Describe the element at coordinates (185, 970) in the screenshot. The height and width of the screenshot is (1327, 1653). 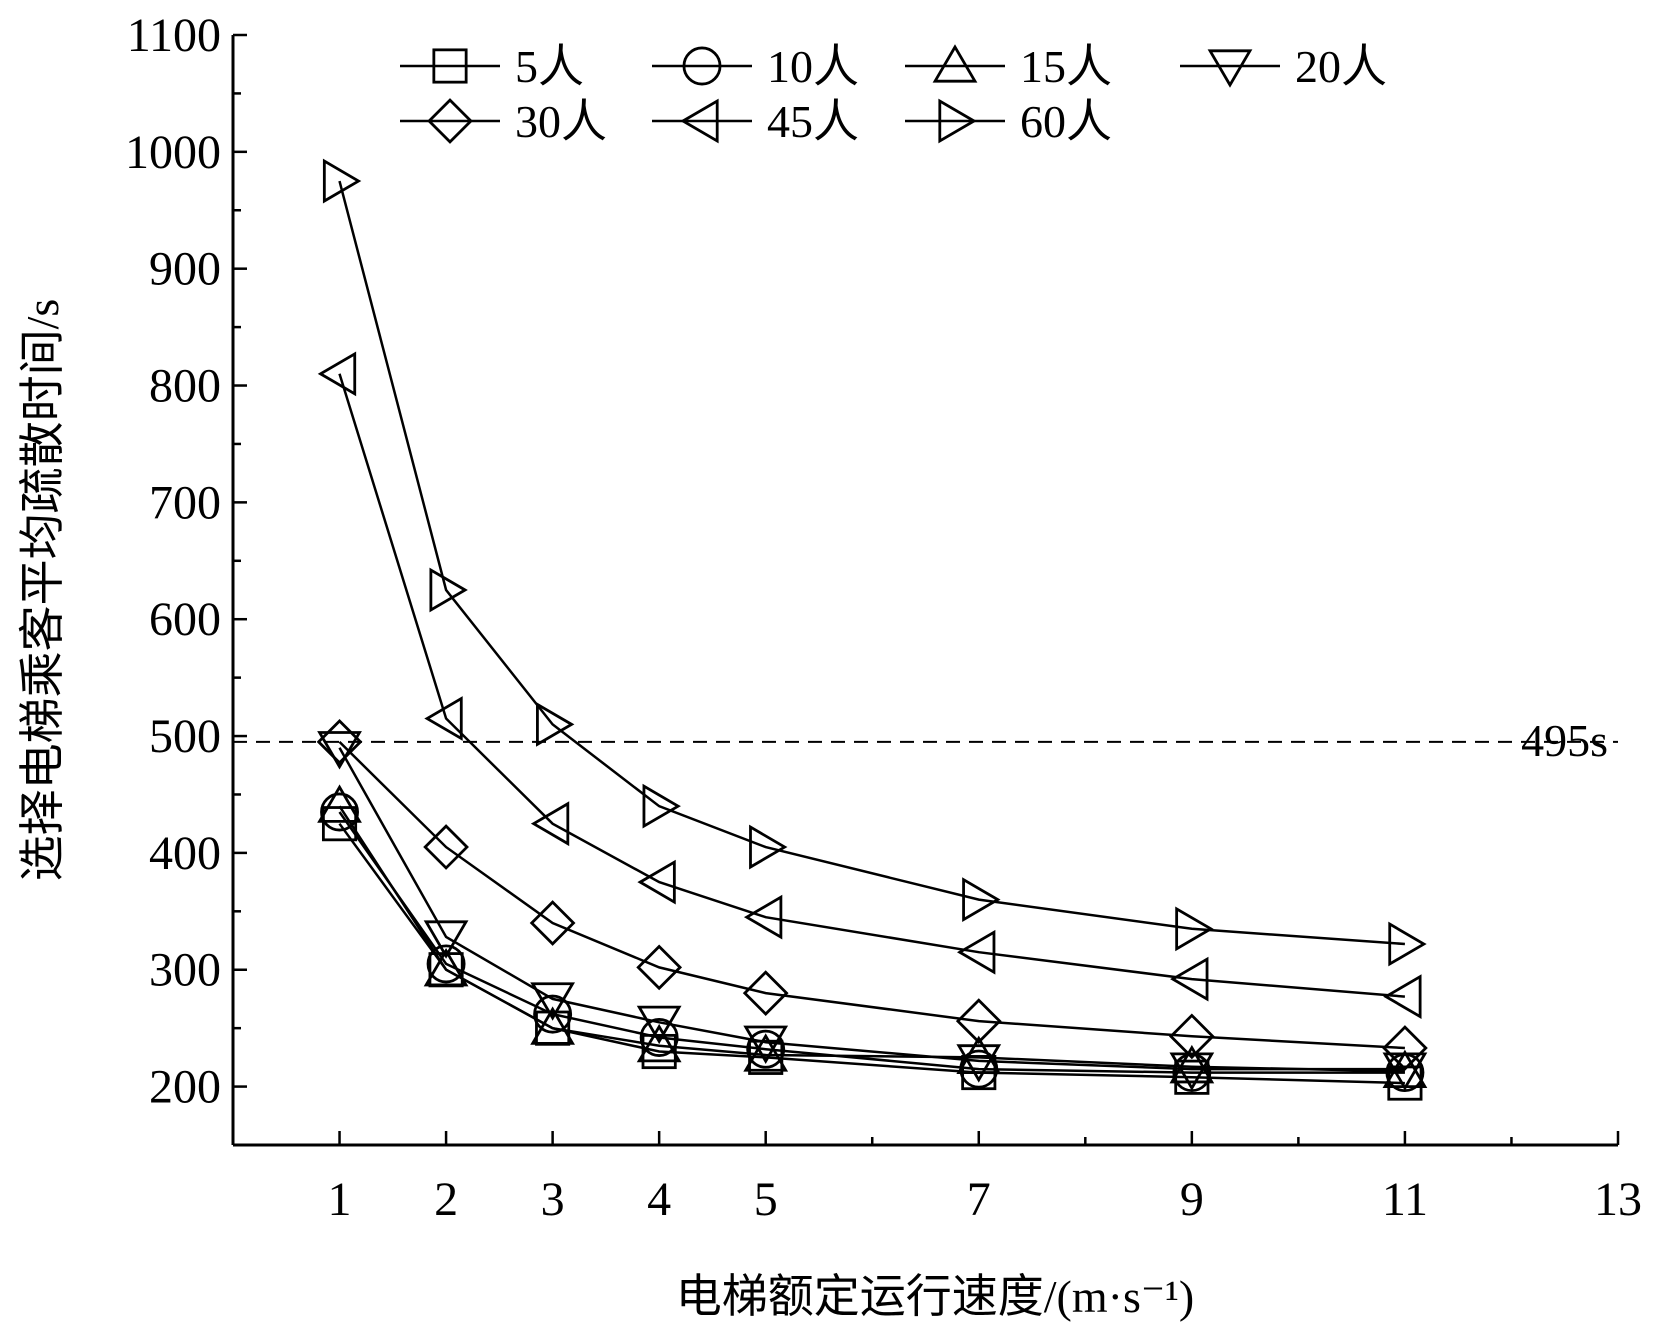
I see `y-tick-label: 300` at that location.